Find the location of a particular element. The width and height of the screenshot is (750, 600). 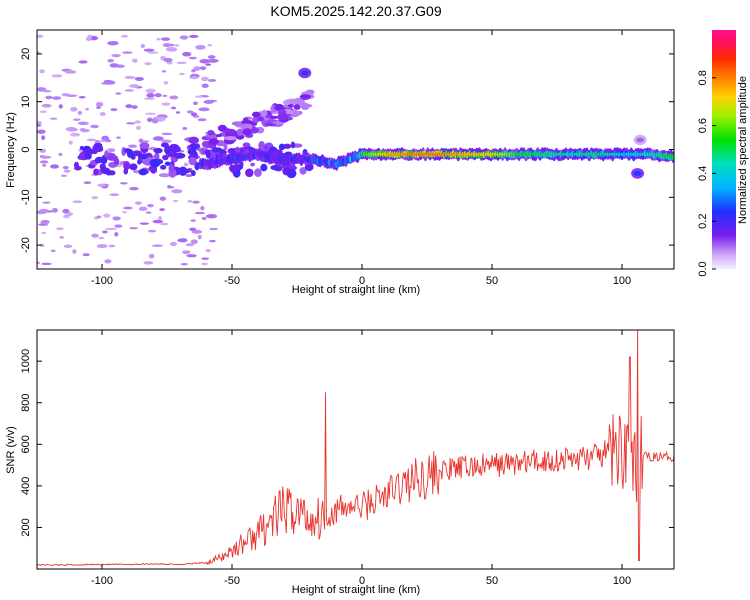

spectrogram-y-tick-label: -20 is located at coordinates (26, 245).